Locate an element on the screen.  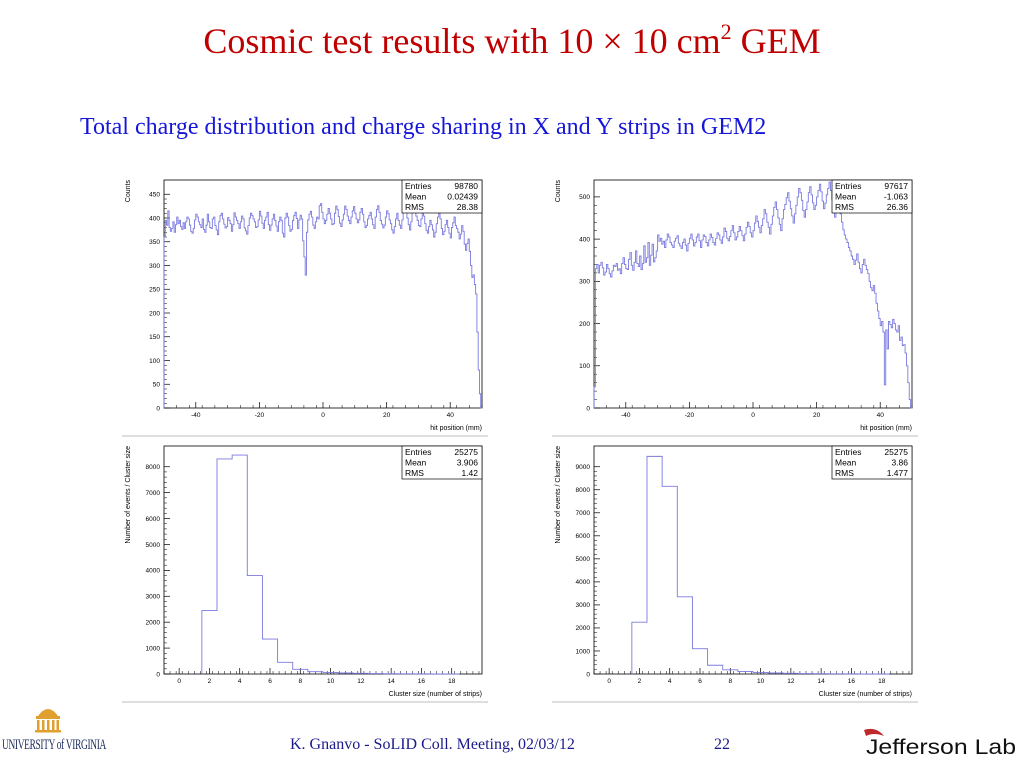
jefferson-lab-logo: Jefferson Lab is located at coordinates (942, 744).